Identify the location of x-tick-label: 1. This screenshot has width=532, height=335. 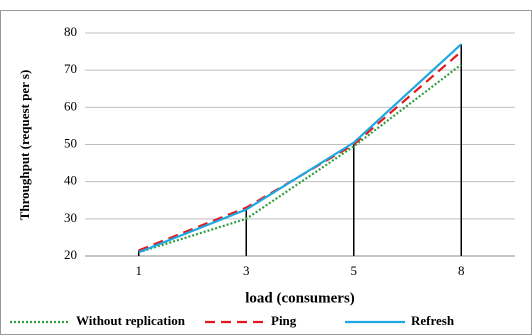
(139, 270).